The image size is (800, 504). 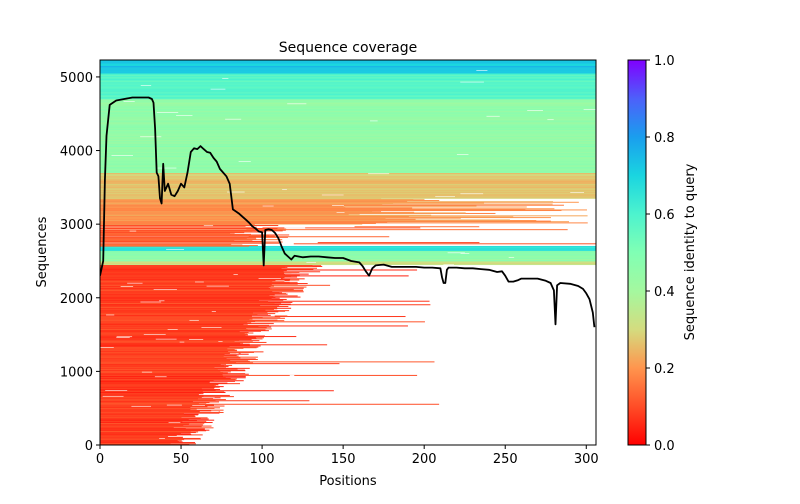 I want to click on colorbar-tick-label: 1.0, so click(x=664, y=61).